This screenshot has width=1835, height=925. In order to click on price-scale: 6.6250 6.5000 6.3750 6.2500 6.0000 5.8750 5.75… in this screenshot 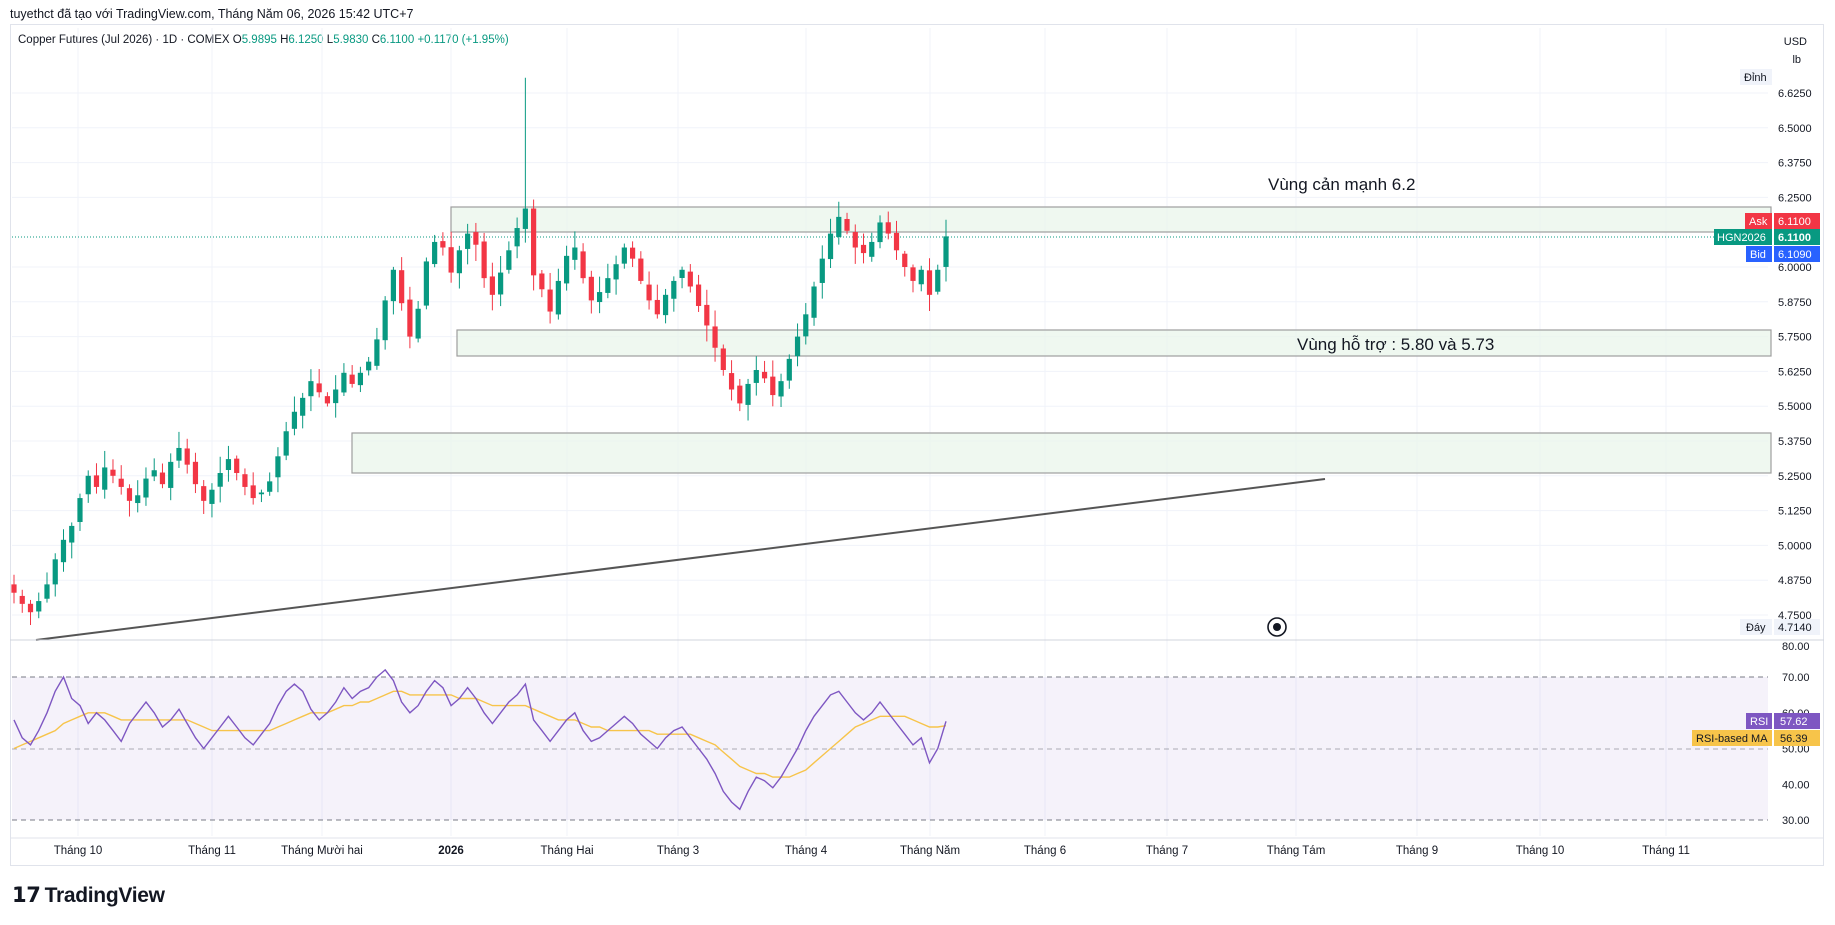, I will do `click(1795, 355)`.